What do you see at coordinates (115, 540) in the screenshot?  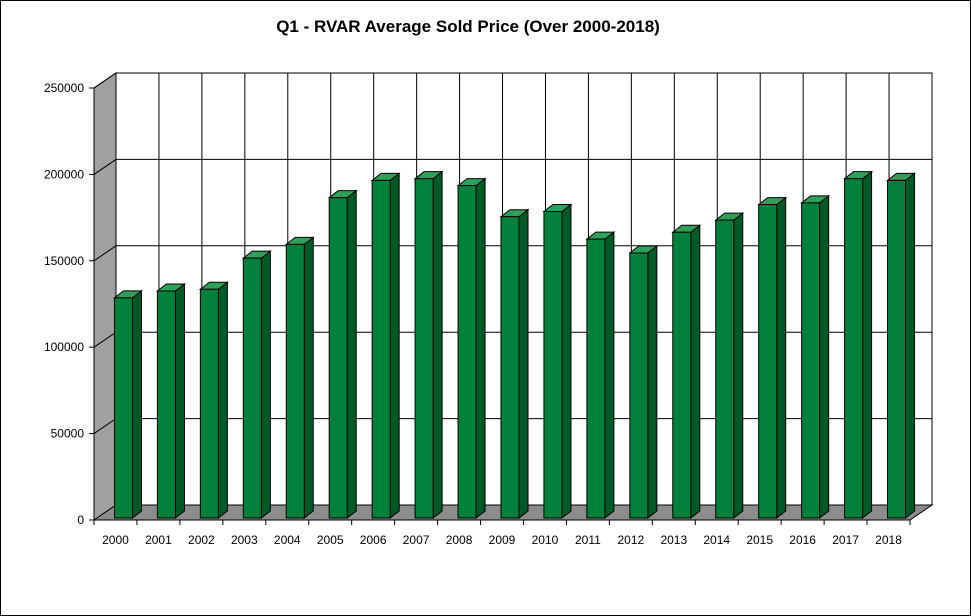 I see `x-tick-label: 2000` at bounding box center [115, 540].